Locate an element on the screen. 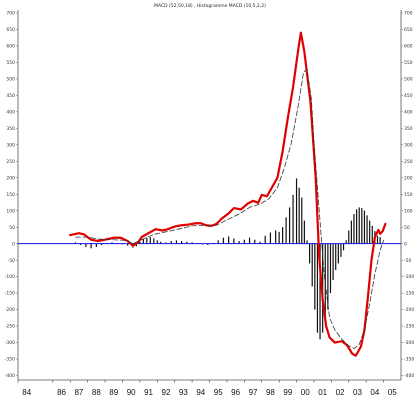  y-tick-label-left: 550 is located at coordinates (10, 63).